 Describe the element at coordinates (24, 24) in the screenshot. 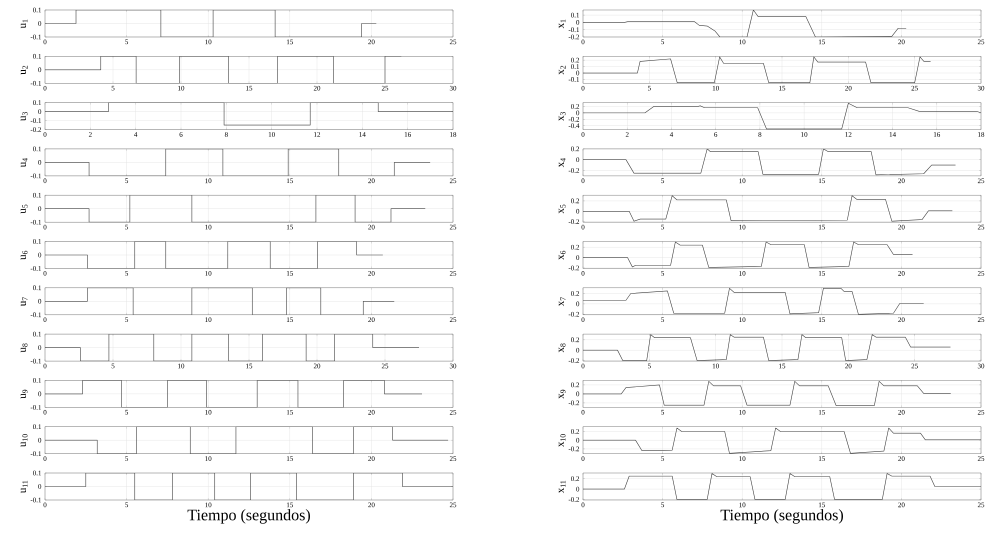

I see `y-axis-title: u$_{1}$` at that location.